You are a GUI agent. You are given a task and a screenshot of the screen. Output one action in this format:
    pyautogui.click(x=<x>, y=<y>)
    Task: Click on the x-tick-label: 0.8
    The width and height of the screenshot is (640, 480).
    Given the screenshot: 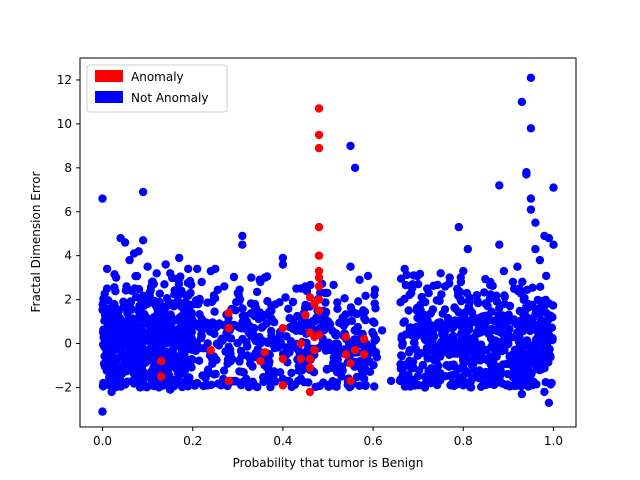 What is the action you would take?
    pyautogui.click(x=463, y=441)
    